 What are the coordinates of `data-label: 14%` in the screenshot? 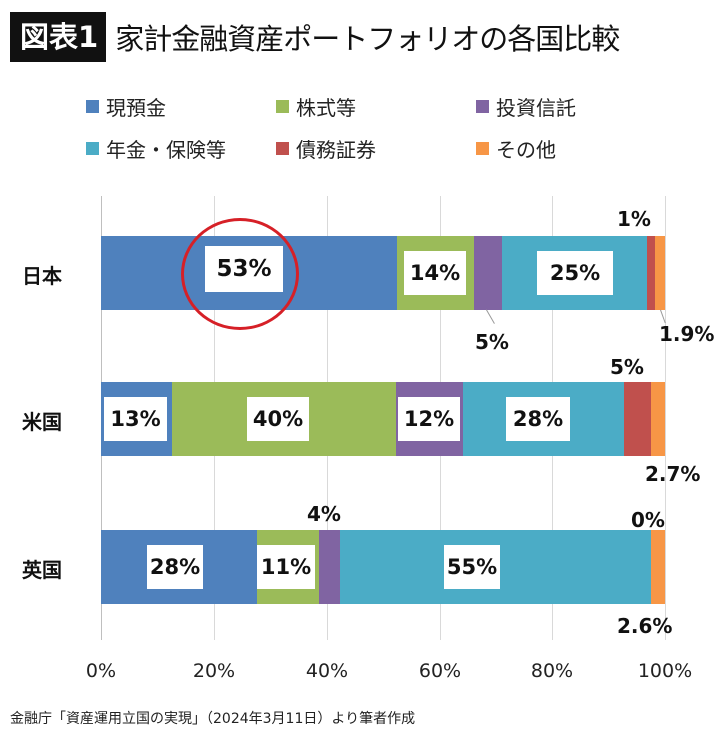 It's located at (435, 273).